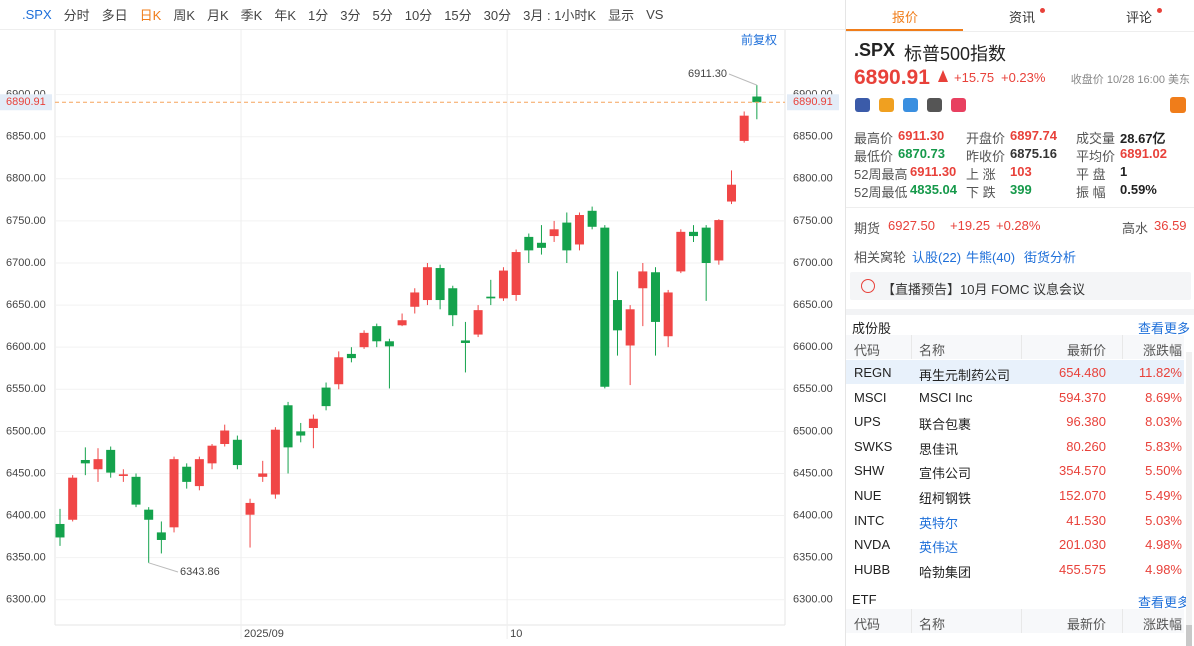 The image size is (1194, 646). I want to click on name: 联合包裹, so click(945, 425).